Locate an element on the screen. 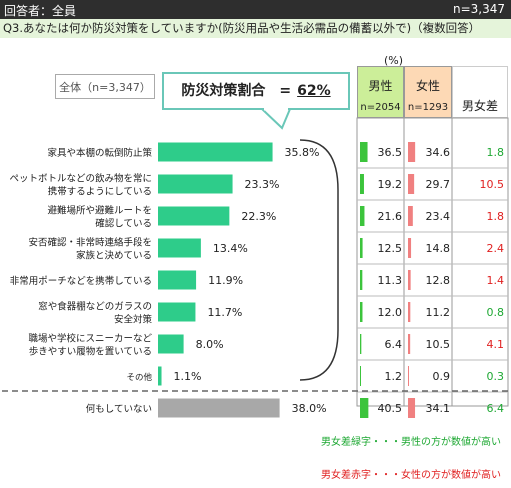 The image size is (511, 488). callout-pointer is located at coordinates (275, 119).